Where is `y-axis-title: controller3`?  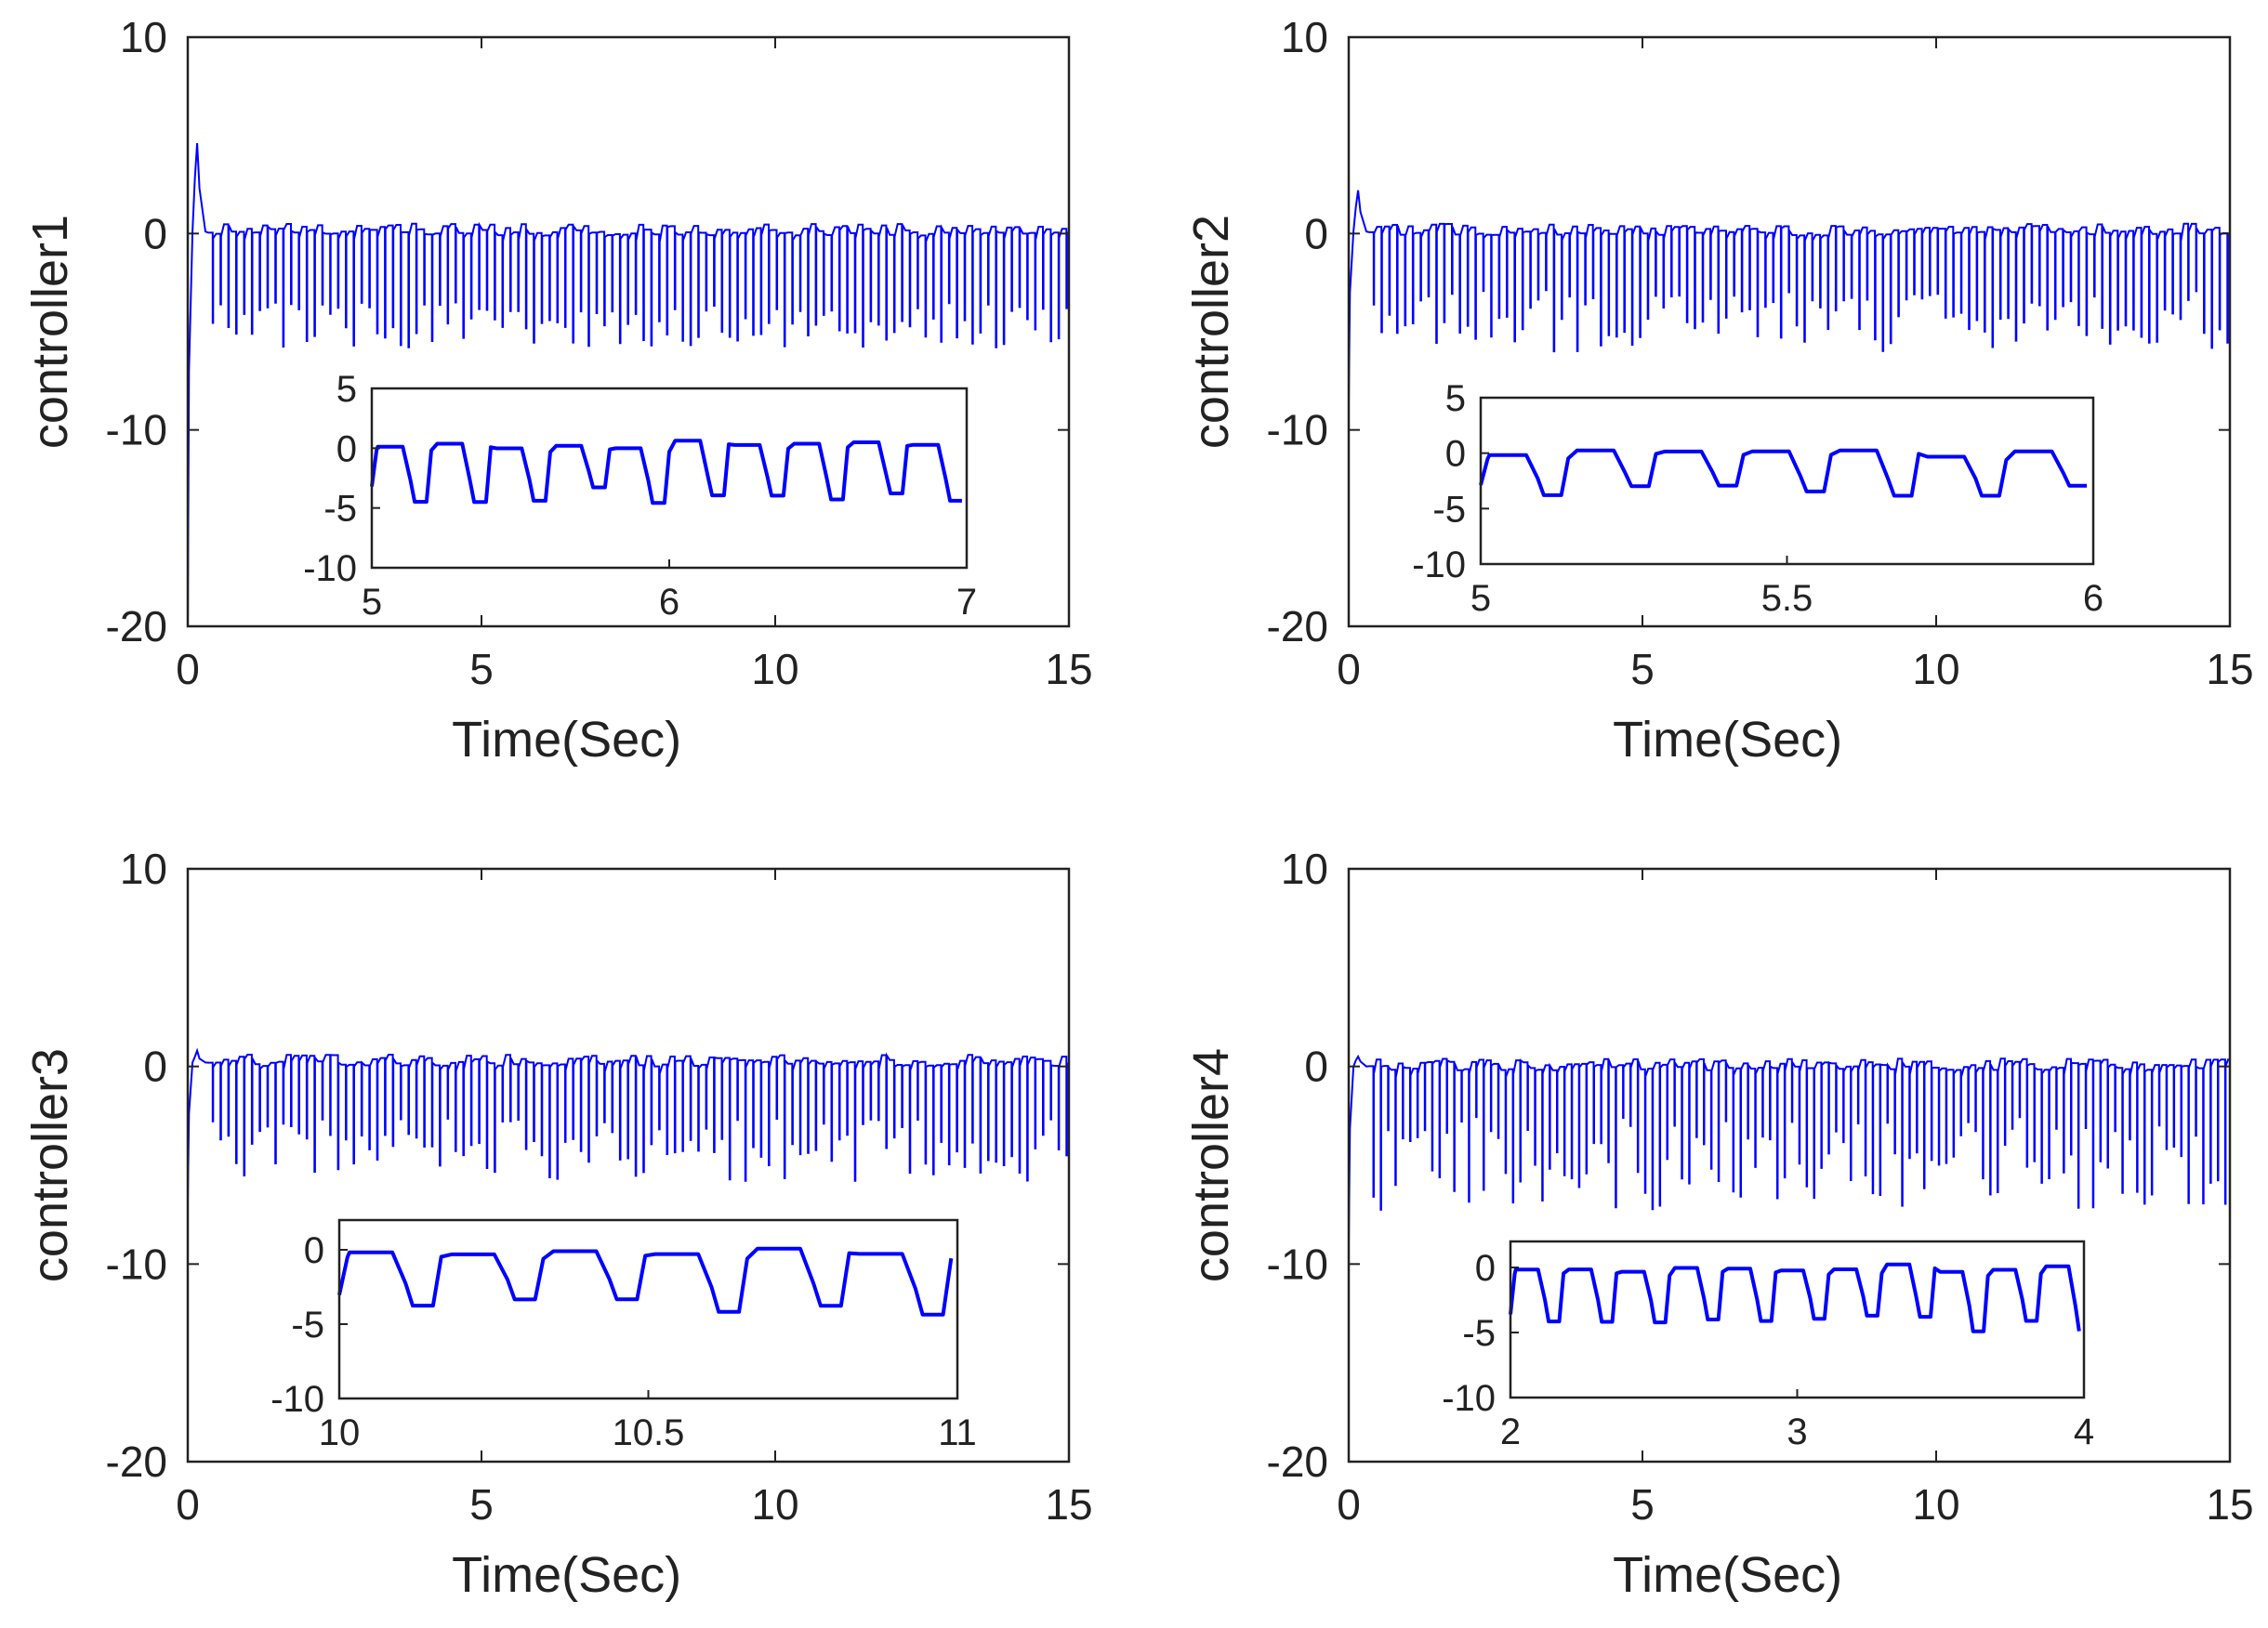
y-axis-title: controller3 is located at coordinates (50, 1165).